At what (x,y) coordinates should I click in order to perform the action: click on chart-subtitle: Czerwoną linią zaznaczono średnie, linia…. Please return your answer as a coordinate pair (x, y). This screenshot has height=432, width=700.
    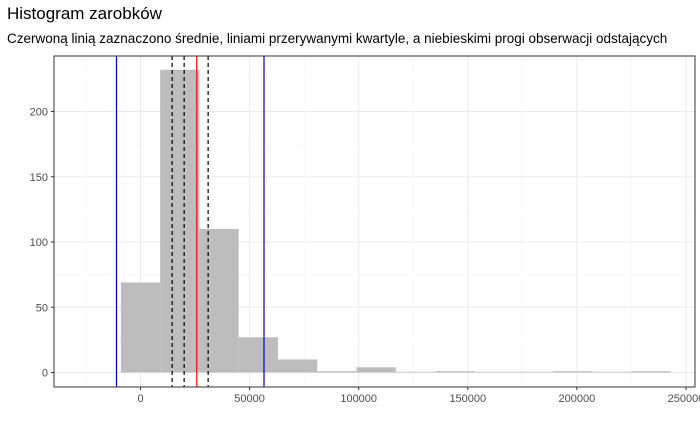
    Looking at the image, I should click on (337, 38).